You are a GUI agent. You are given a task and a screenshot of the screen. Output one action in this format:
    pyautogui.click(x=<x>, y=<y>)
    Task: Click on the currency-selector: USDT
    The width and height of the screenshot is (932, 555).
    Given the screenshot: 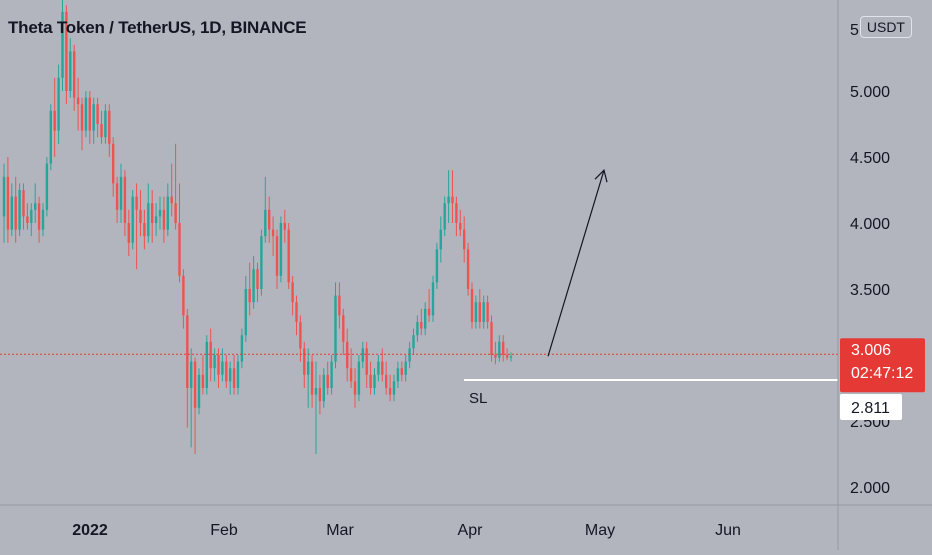 What is the action you would take?
    pyautogui.click(x=885, y=27)
    